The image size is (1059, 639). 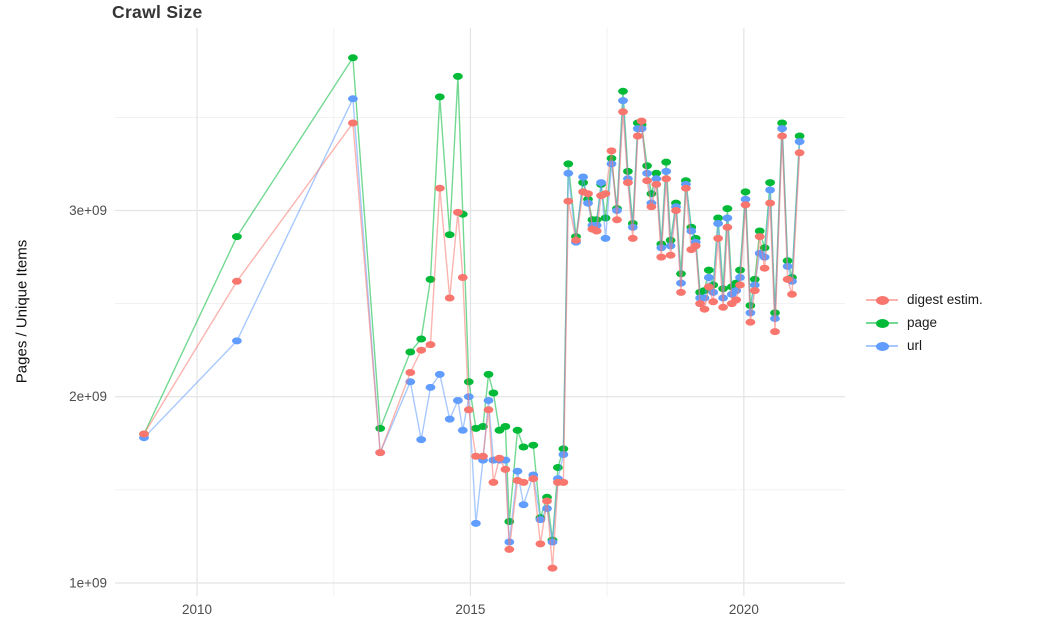 What do you see at coordinates (882, 300) in the screenshot?
I see `legend-key-digest-icon` at bounding box center [882, 300].